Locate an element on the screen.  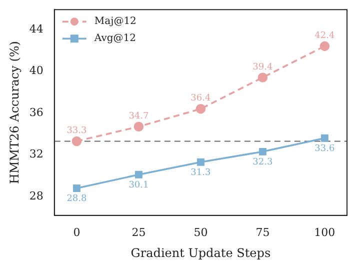
x-tick-label: 50 is located at coordinates (201, 232).